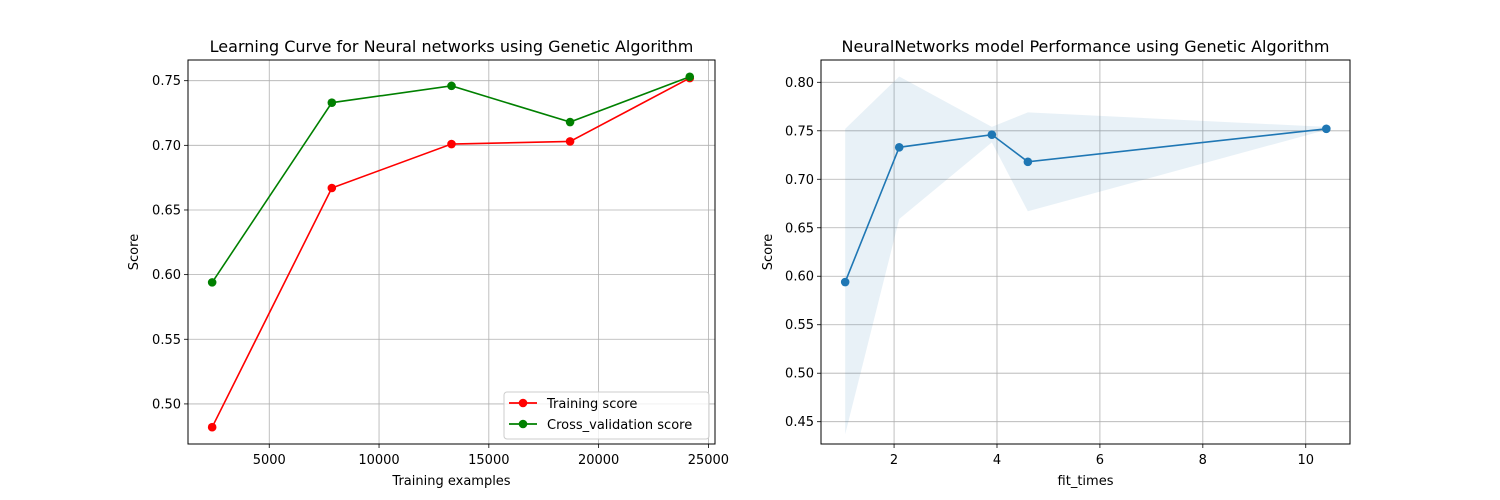 This screenshot has width=1500, height=500. What do you see at coordinates (450, 481) in the screenshot?
I see `x-axis-label: Training examples` at bounding box center [450, 481].